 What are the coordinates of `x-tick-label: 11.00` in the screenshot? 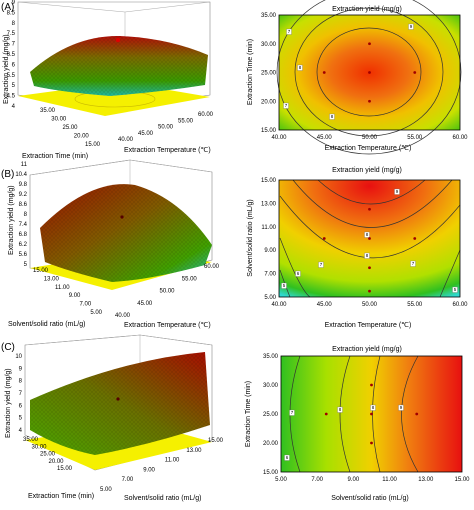 It's located at (172, 461).